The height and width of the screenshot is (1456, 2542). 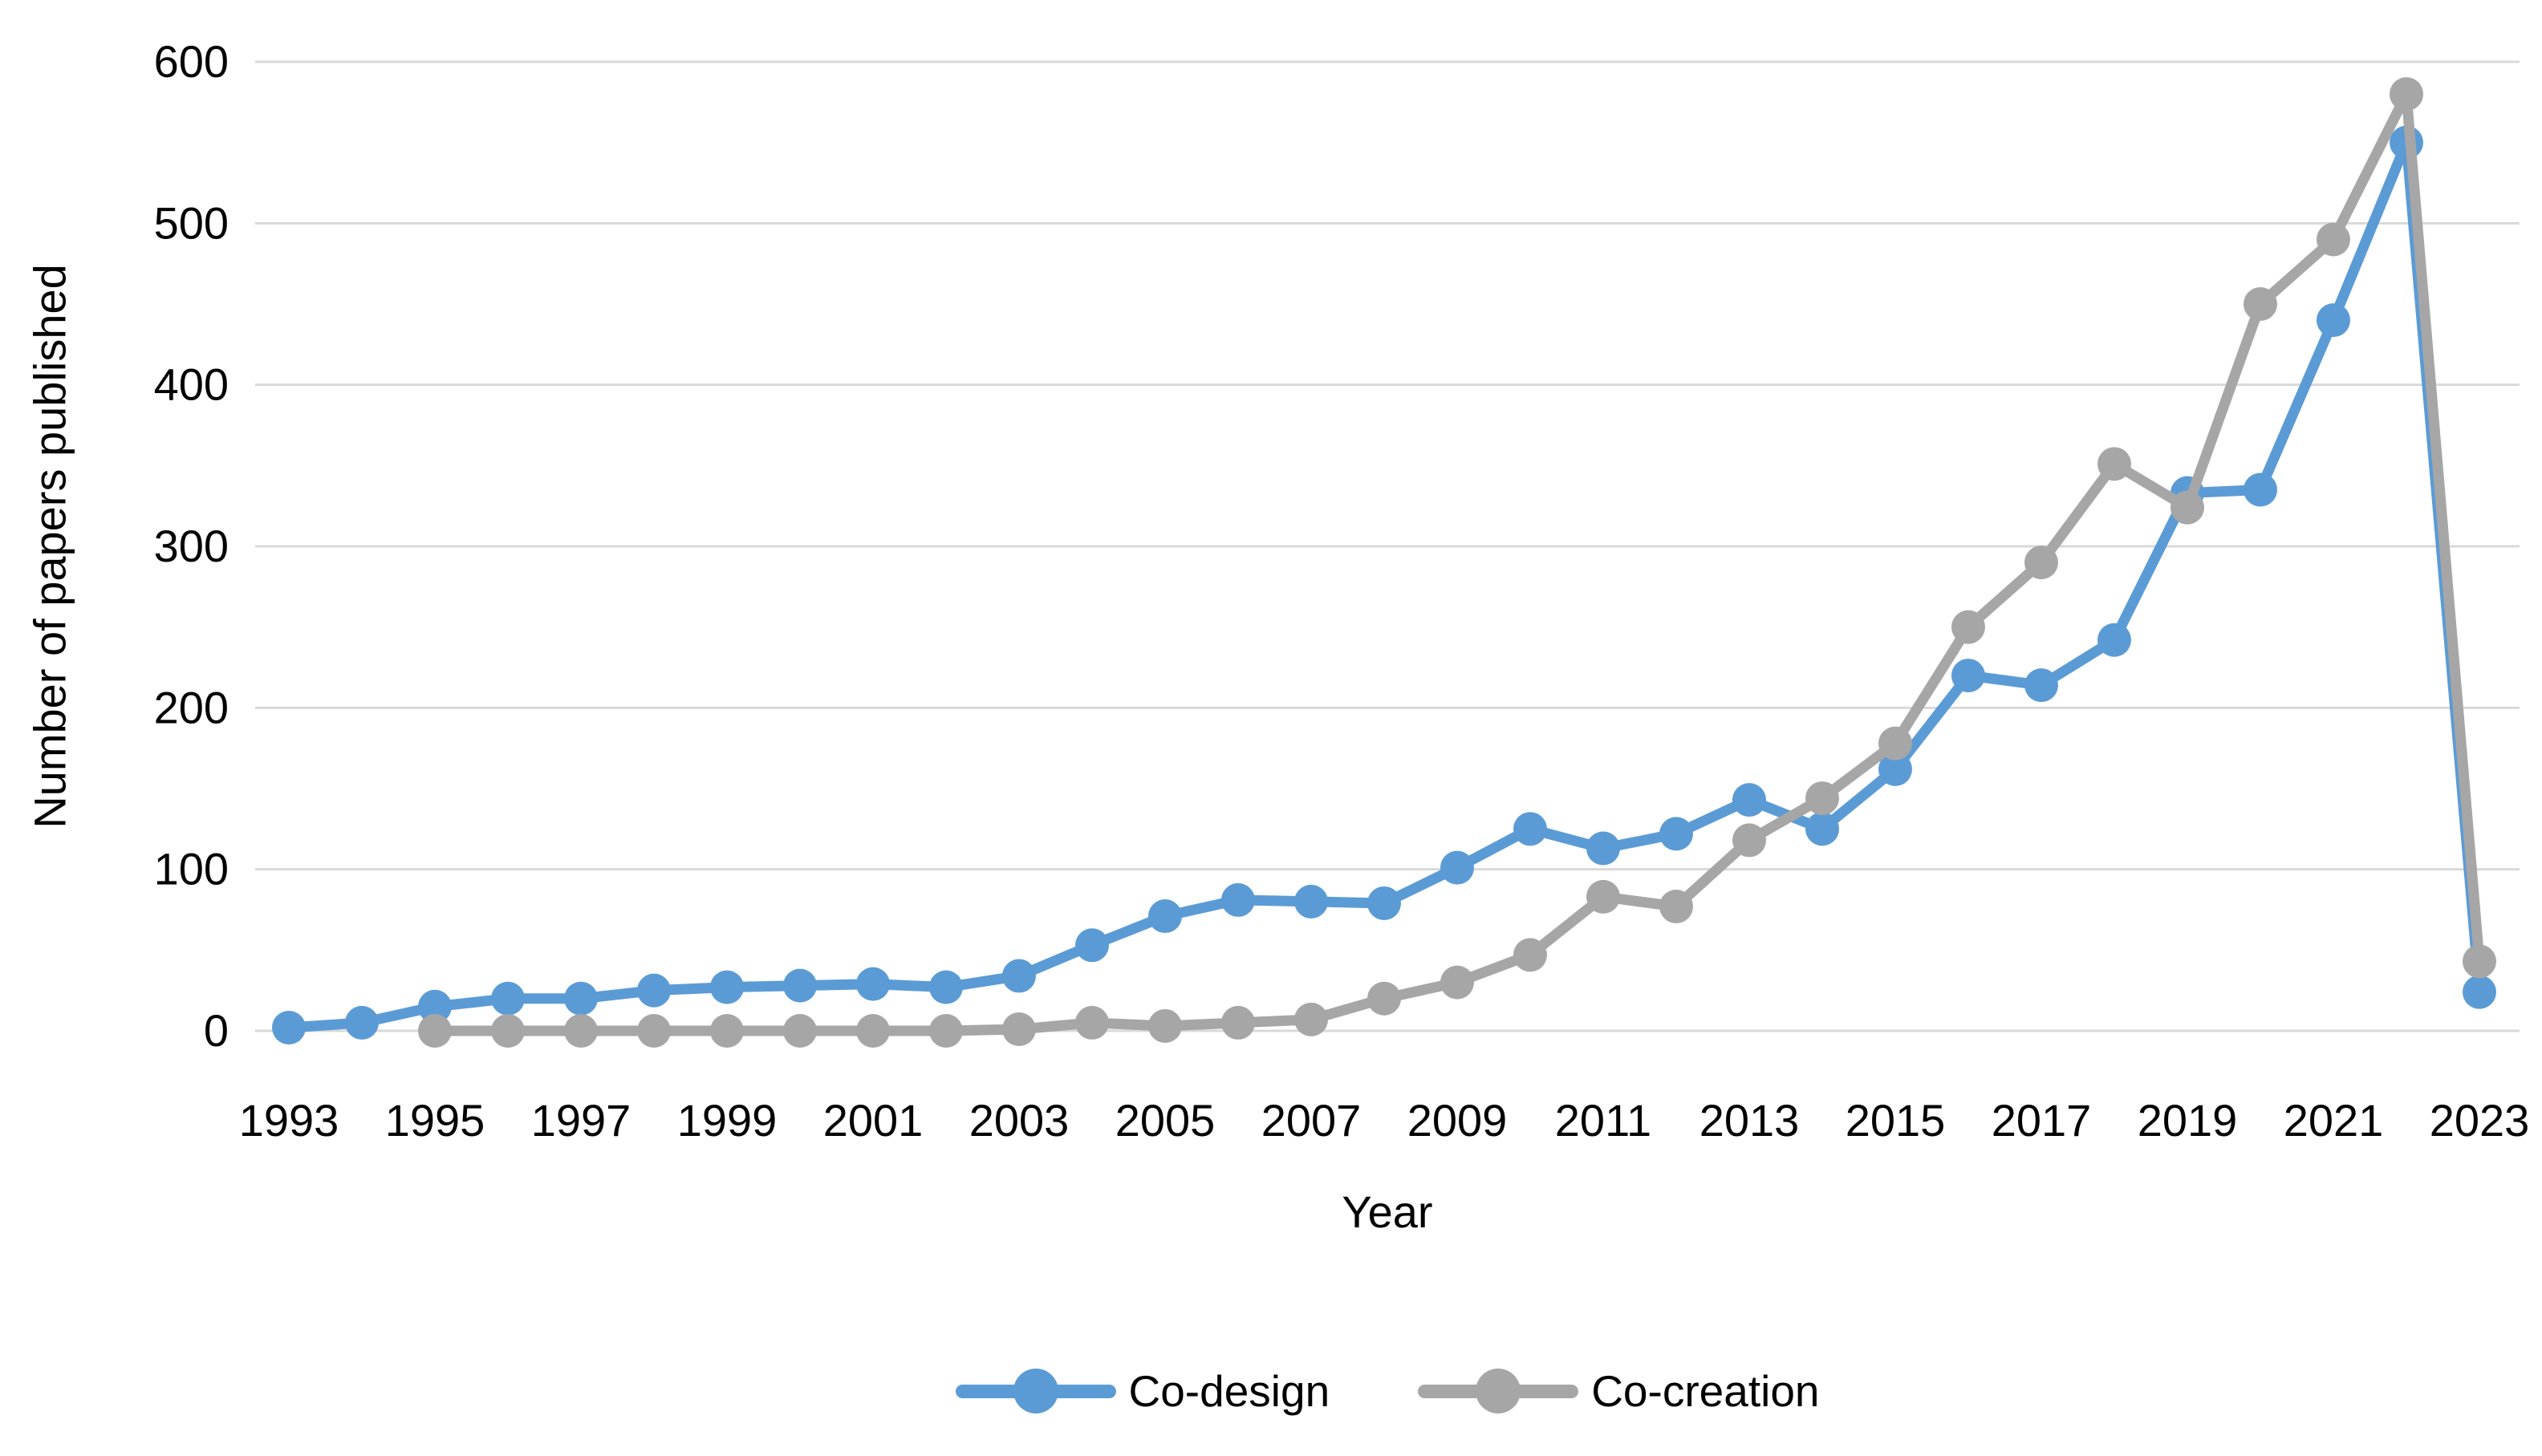 I want to click on legend: Co-design Co-creation, so click(x=1388, y=1391).